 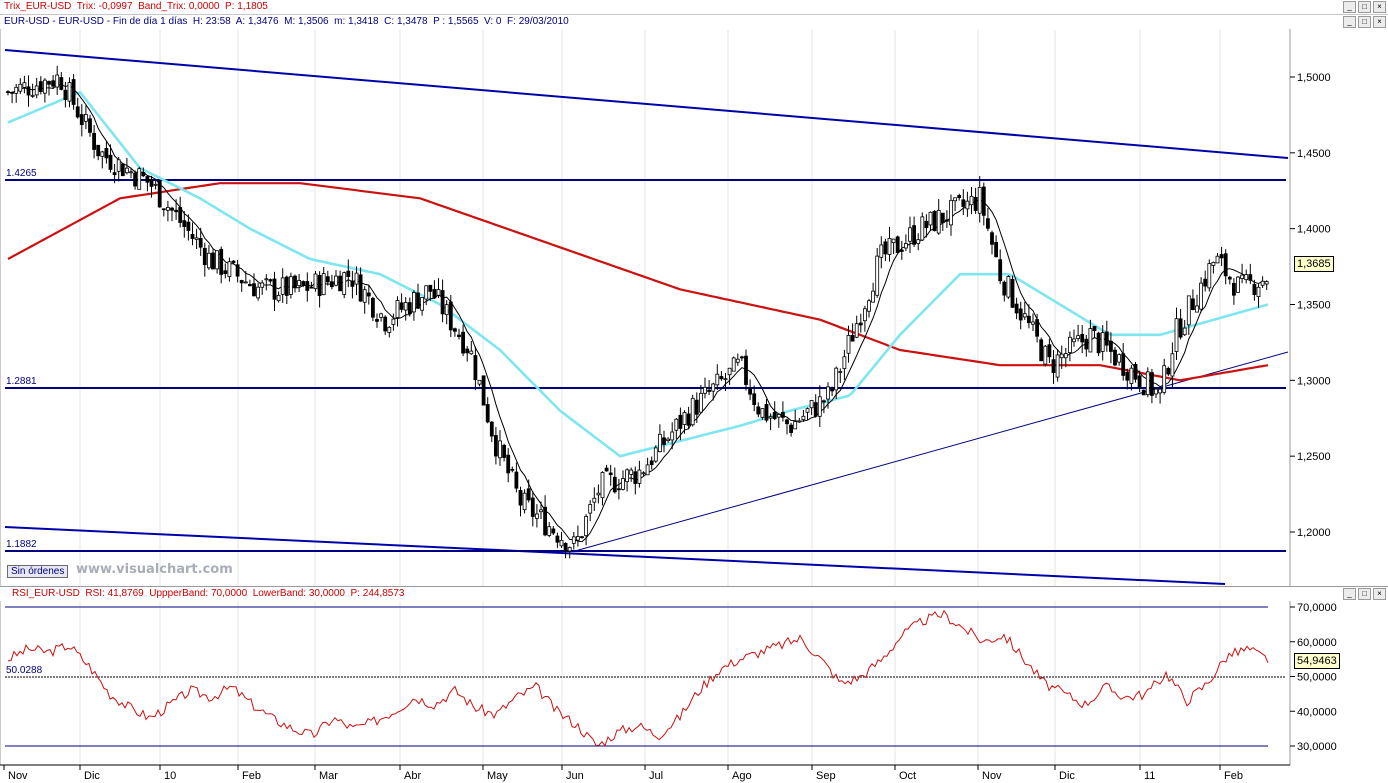 What do you see at coordinates (328, 776) in the screenshot?
I see `x-tick-label: Mar` at bounding box center [328, 776].